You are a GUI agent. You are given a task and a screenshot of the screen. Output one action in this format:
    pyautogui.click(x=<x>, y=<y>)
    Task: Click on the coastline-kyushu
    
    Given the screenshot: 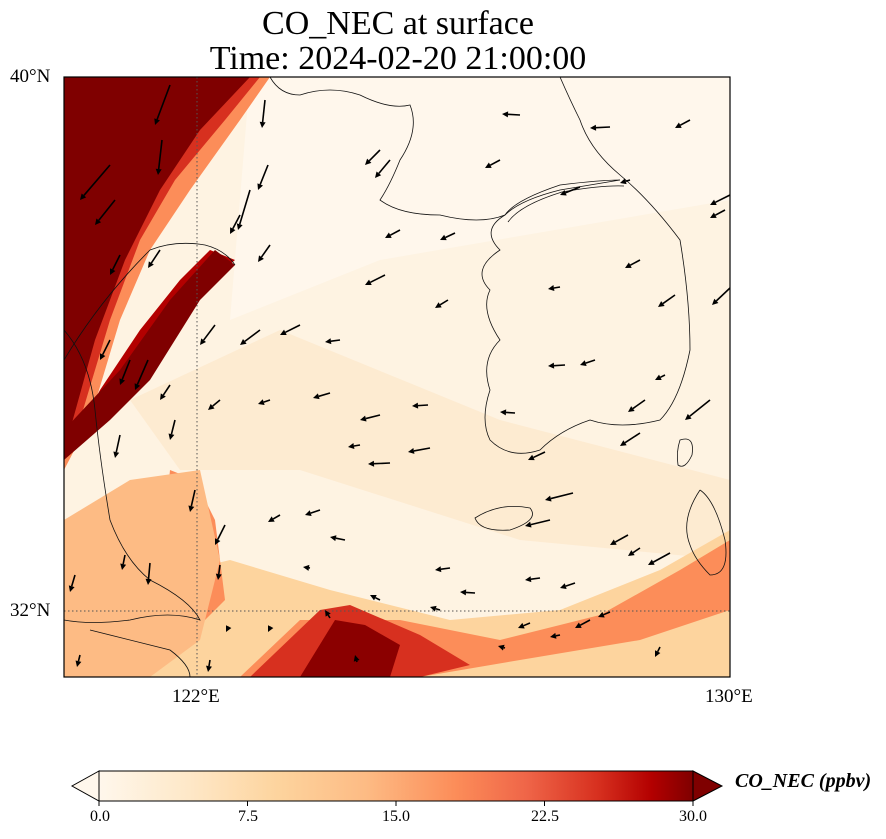 What is the action you would take?
    pyautogui.click(x=706, y=532)
    